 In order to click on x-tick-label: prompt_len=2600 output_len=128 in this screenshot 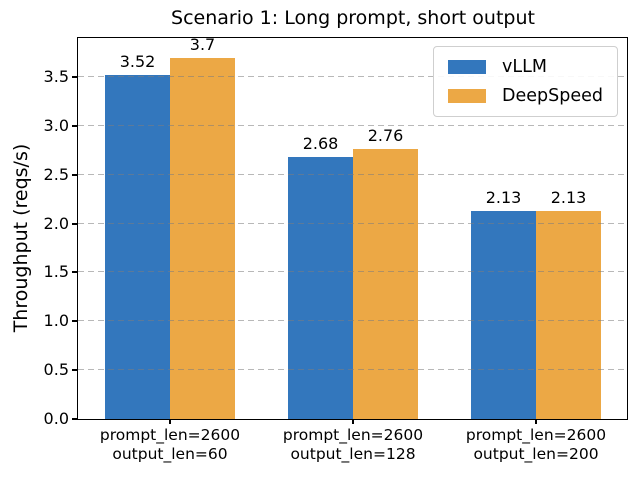, I will do `click(353, 445)`.